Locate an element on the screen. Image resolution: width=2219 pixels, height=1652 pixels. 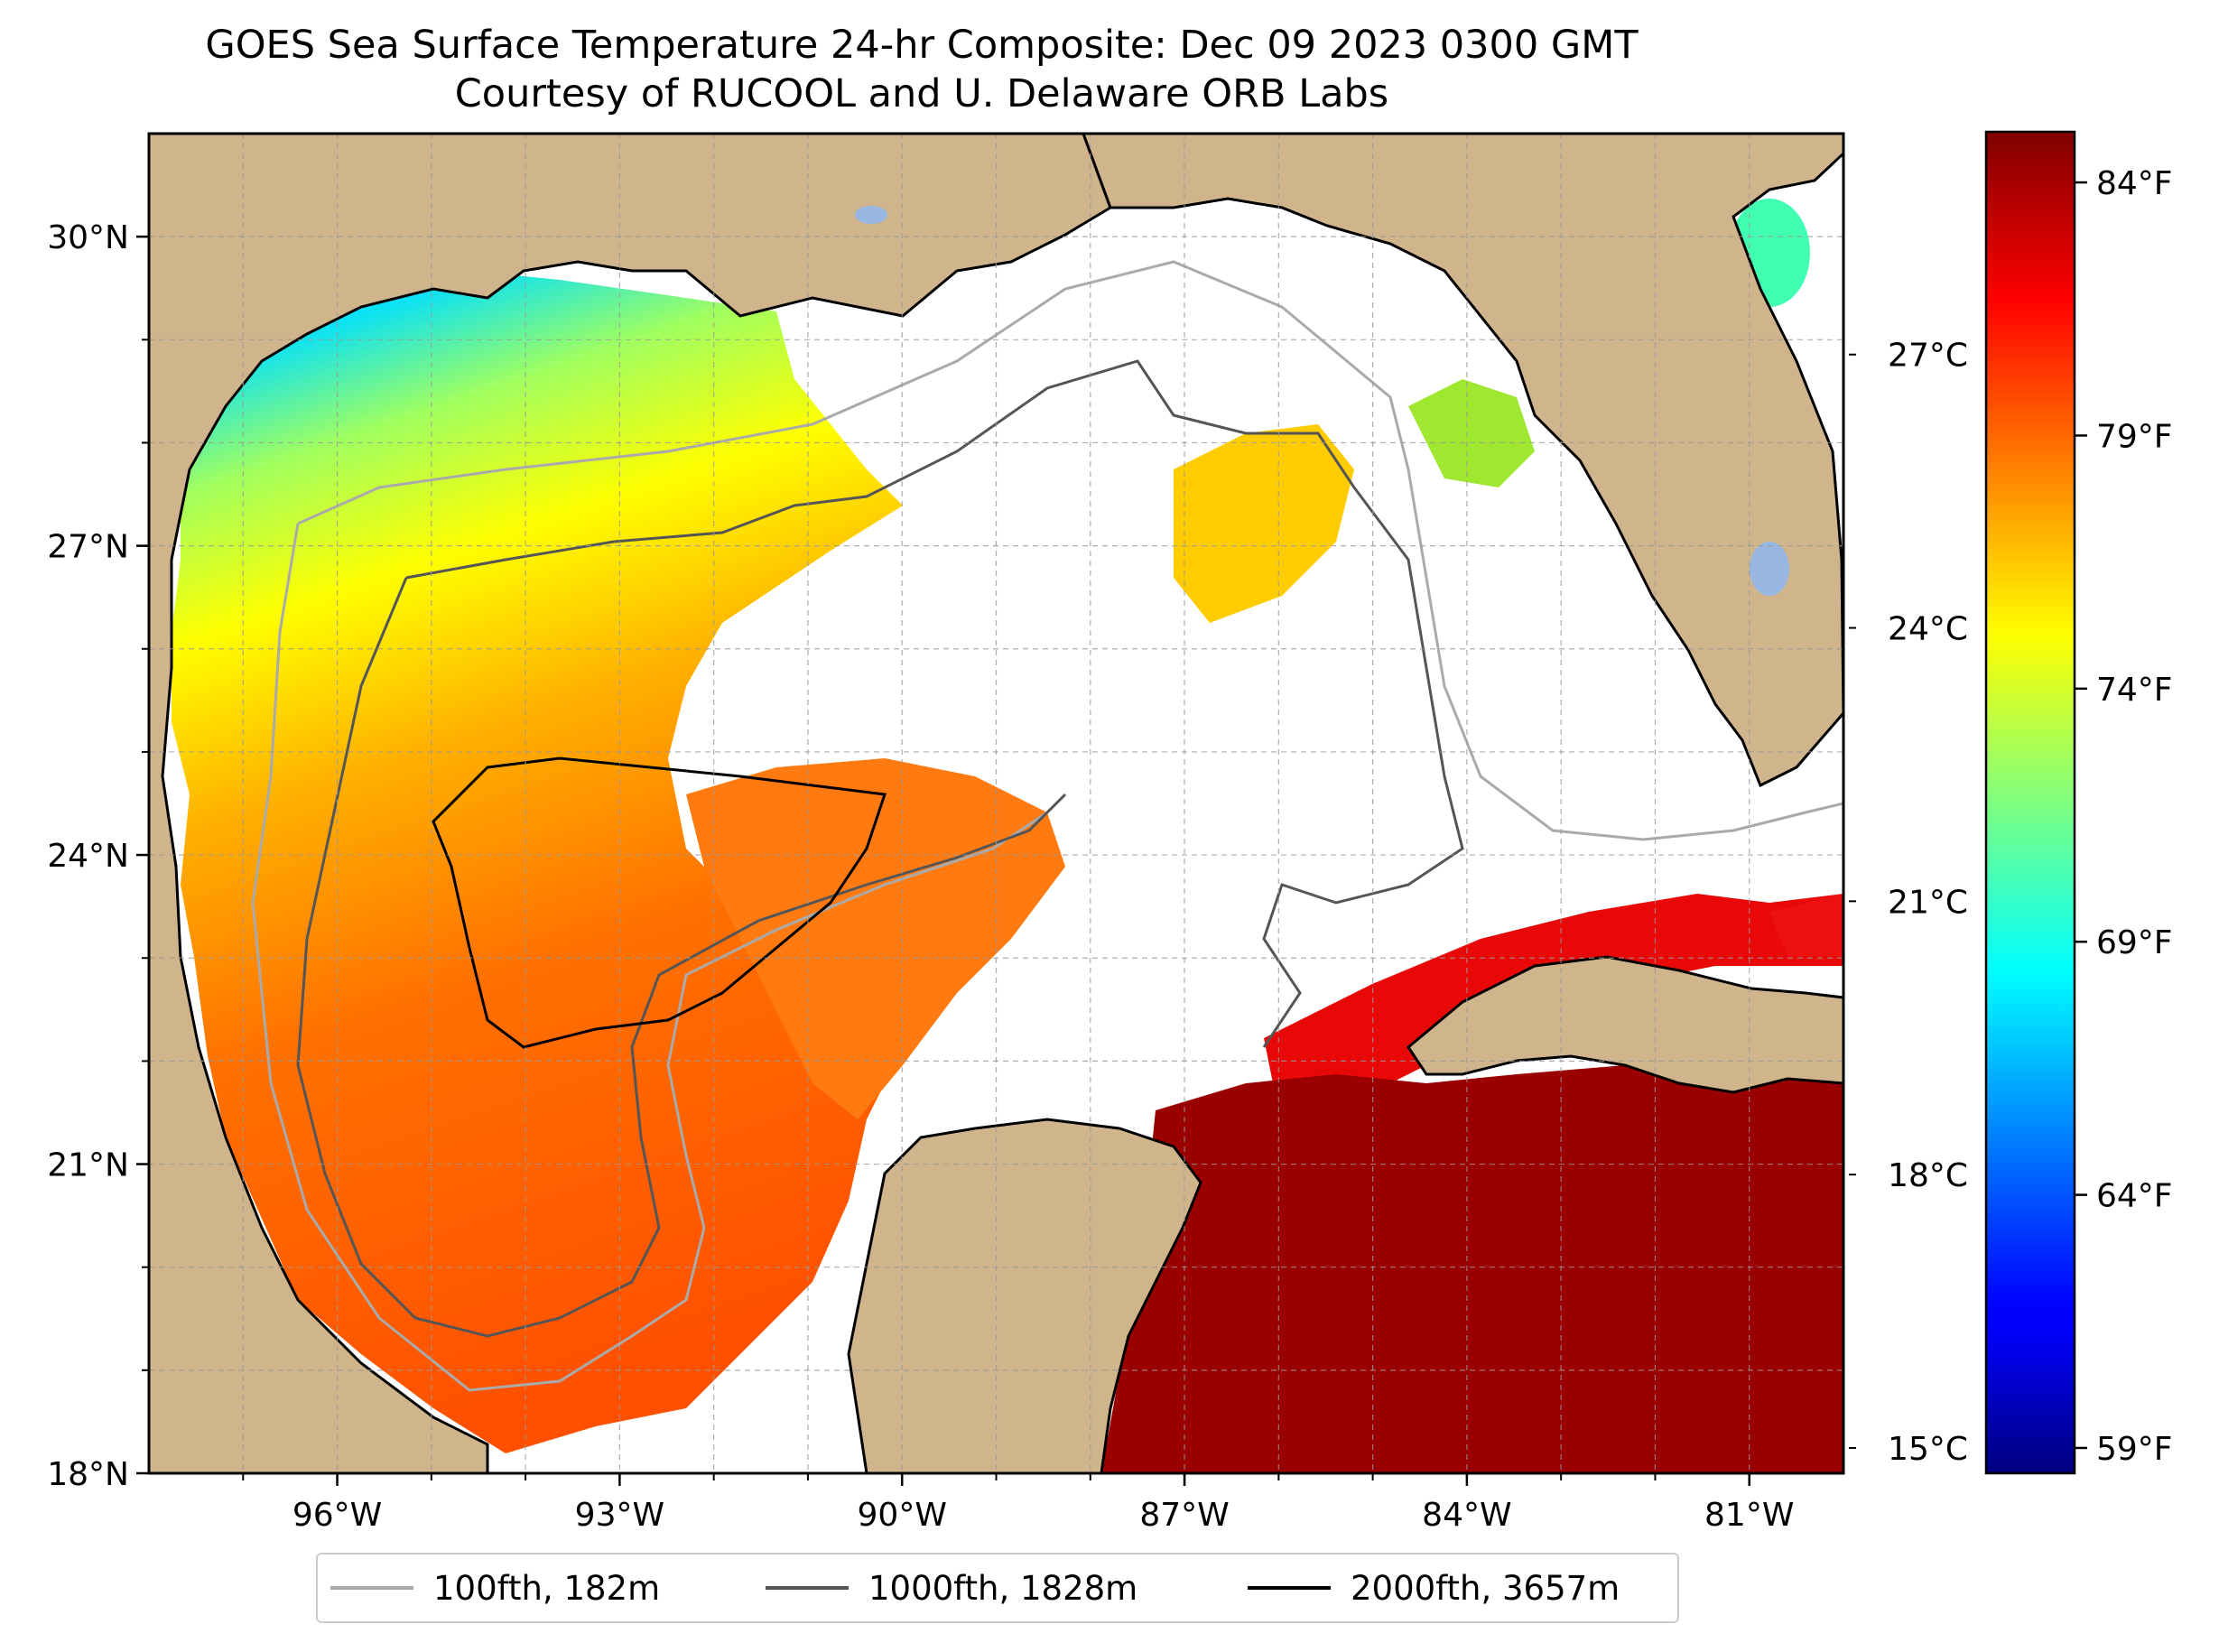
colorbar-f-label: 59°F is located at coordinates (2134, 1449).